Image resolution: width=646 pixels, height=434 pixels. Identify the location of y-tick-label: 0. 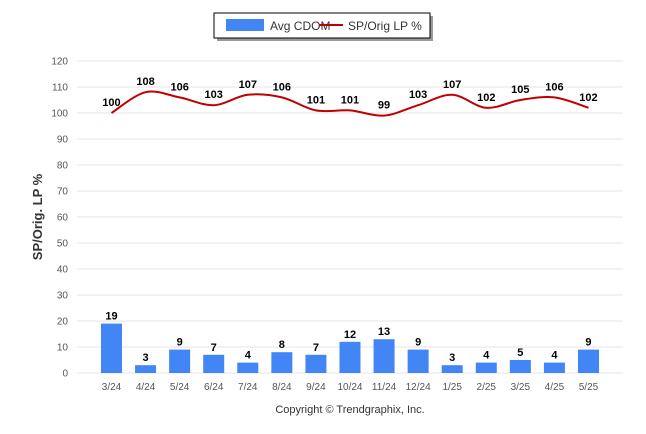
(65, 374).